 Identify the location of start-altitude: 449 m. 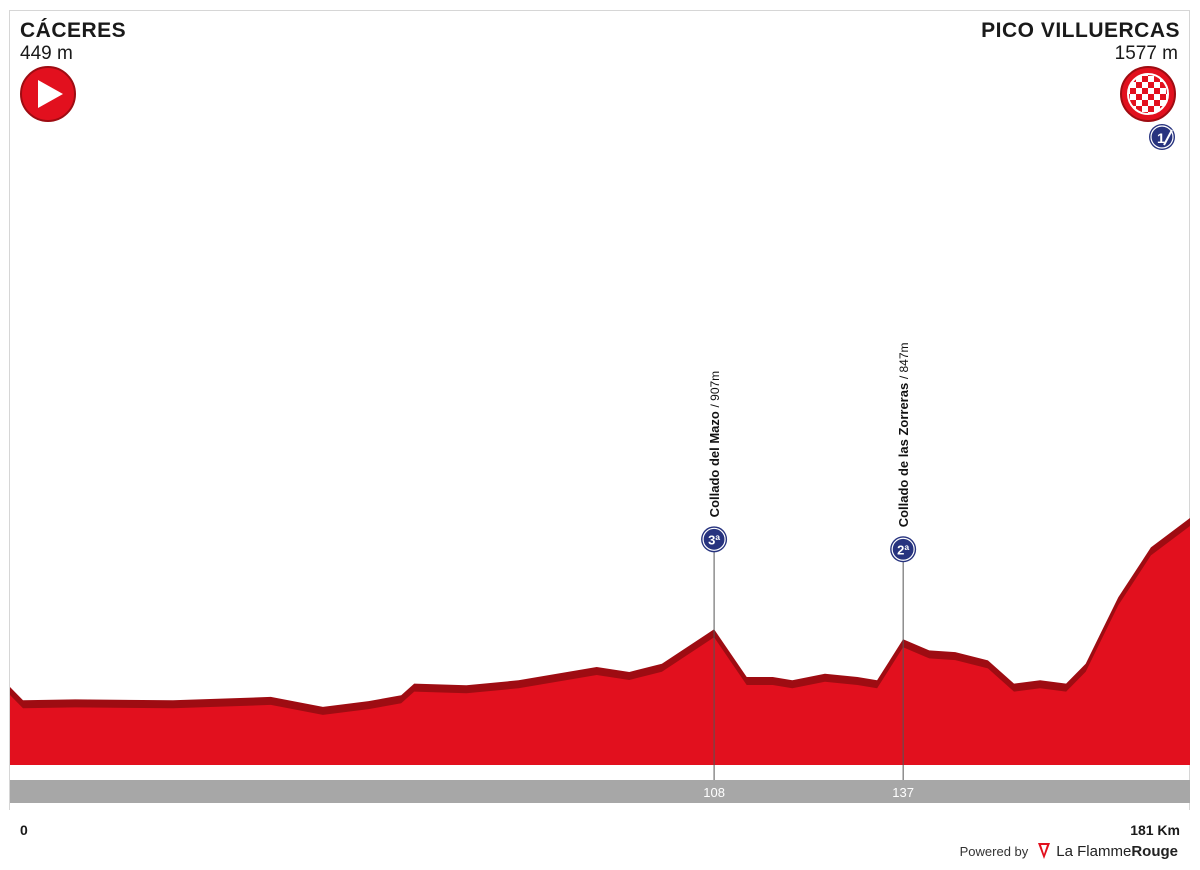
(46, 53).